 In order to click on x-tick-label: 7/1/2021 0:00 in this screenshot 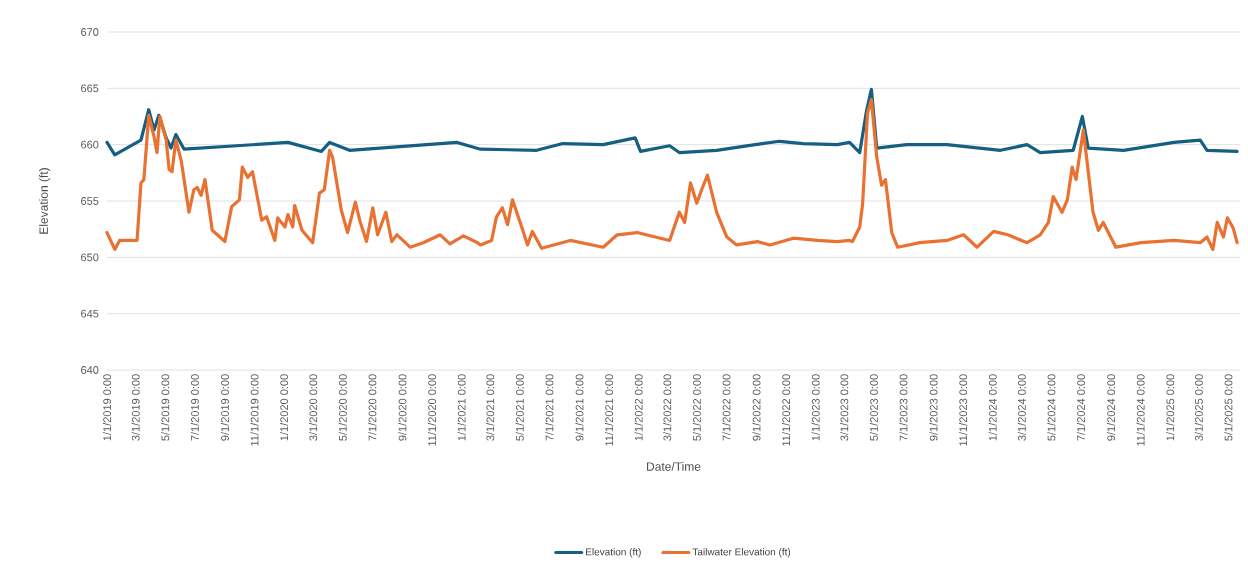, I will do `click(549, 407)`.